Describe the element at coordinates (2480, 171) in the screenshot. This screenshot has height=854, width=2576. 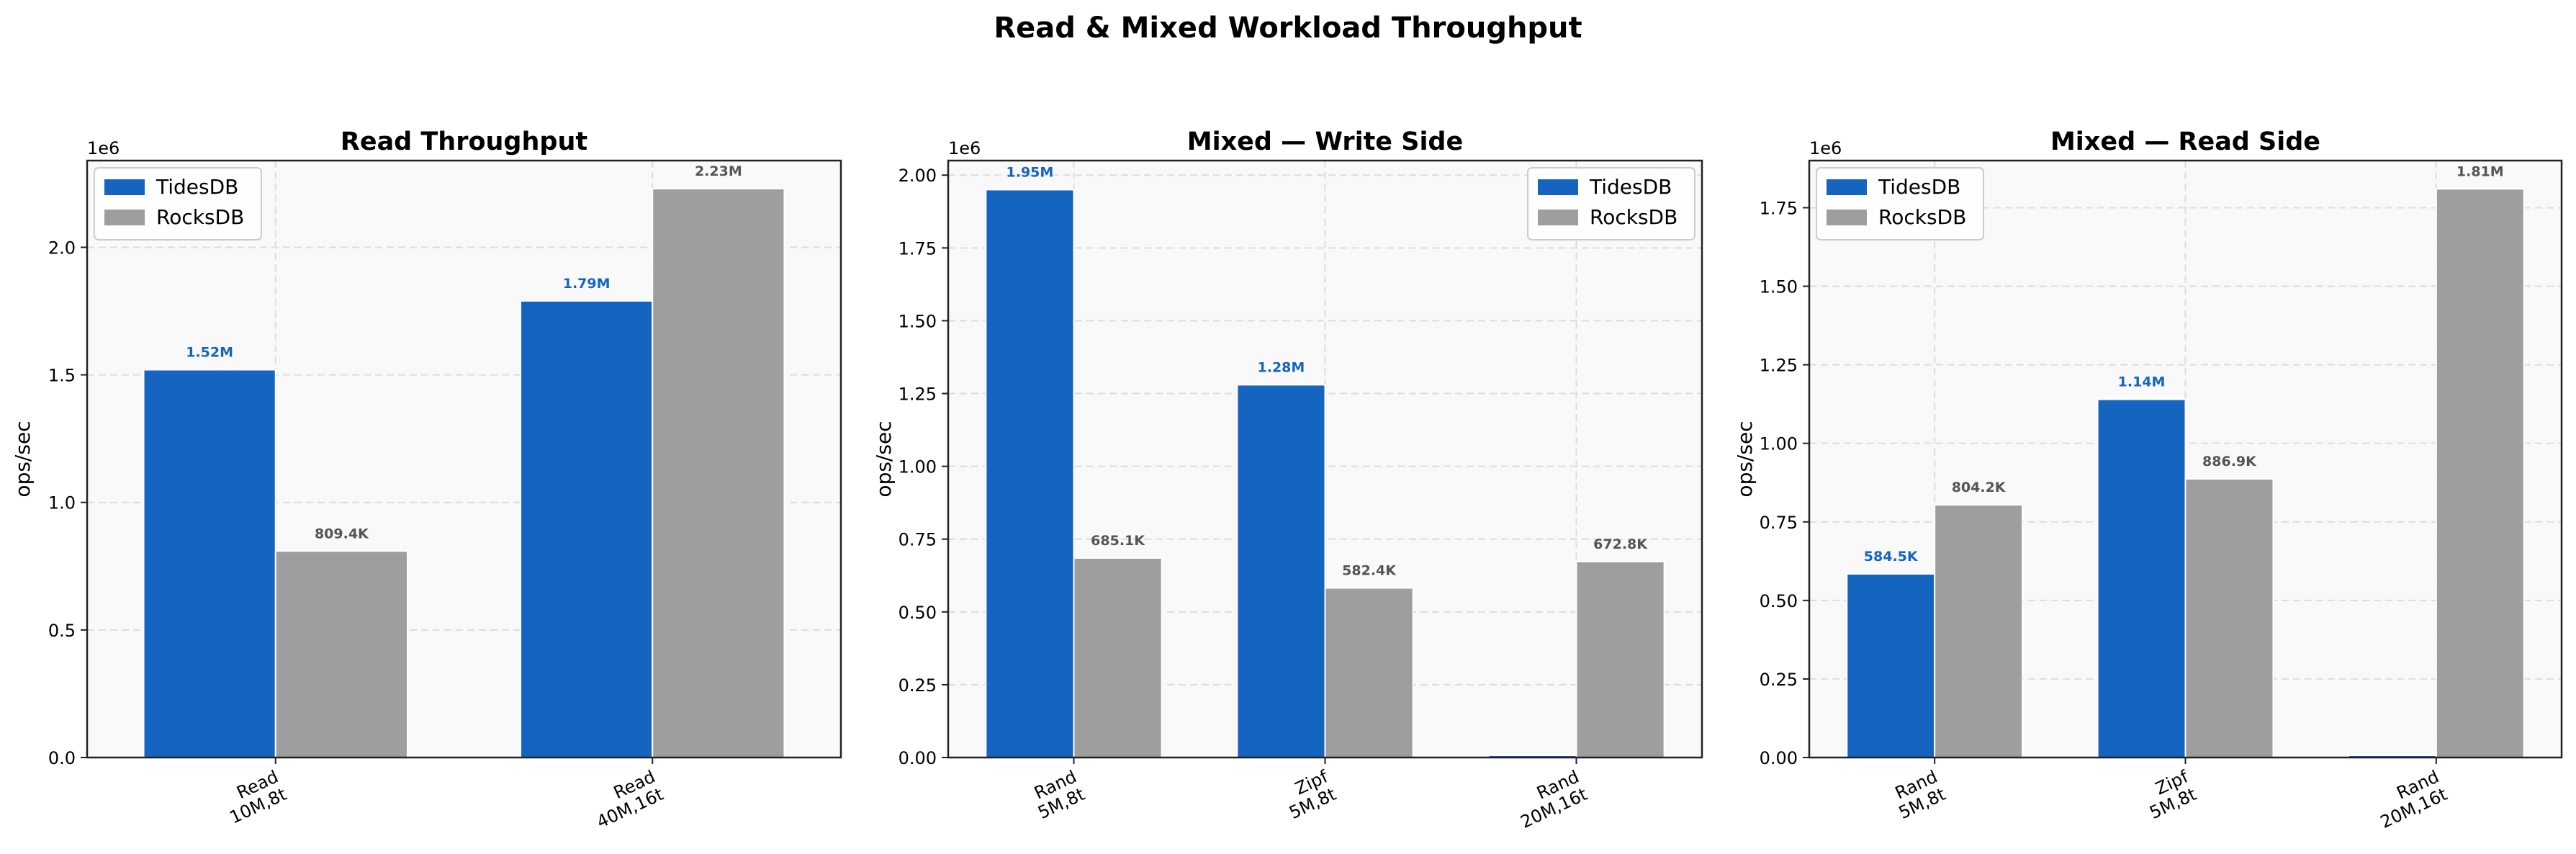
I see `bar-value-label: 1.81M` at that location.